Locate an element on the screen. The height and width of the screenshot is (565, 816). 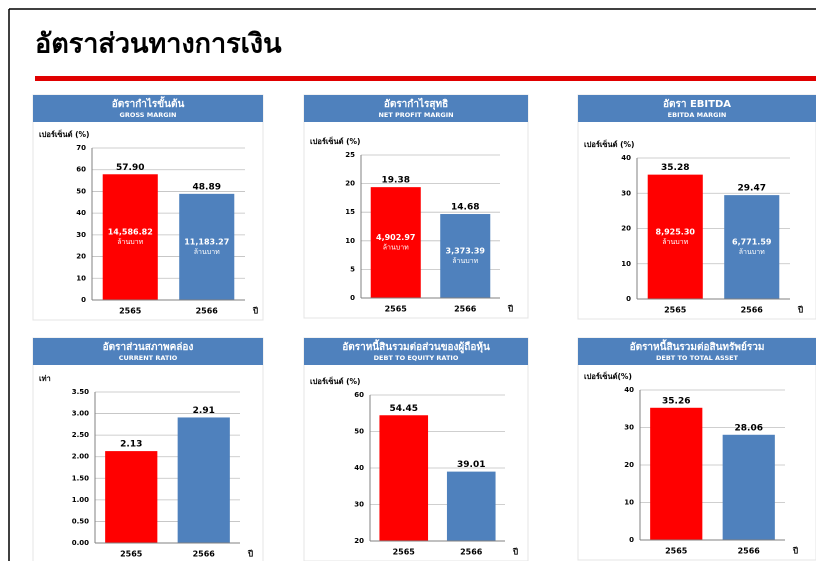
y-tick-label: 2.50 is located at coordinates (80, 435).